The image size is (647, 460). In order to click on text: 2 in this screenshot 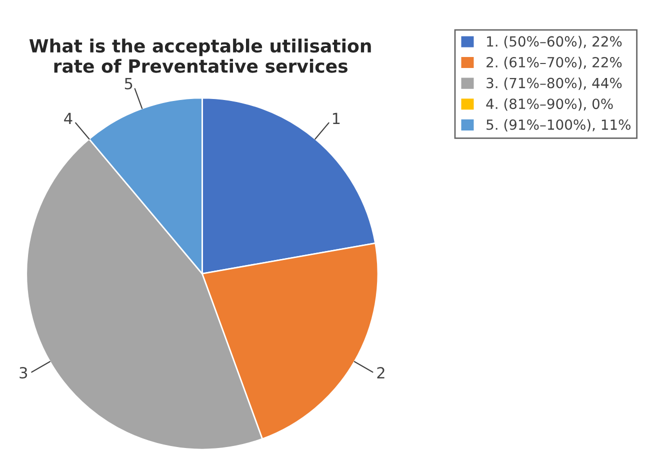, I will do `click(380, 372)`.